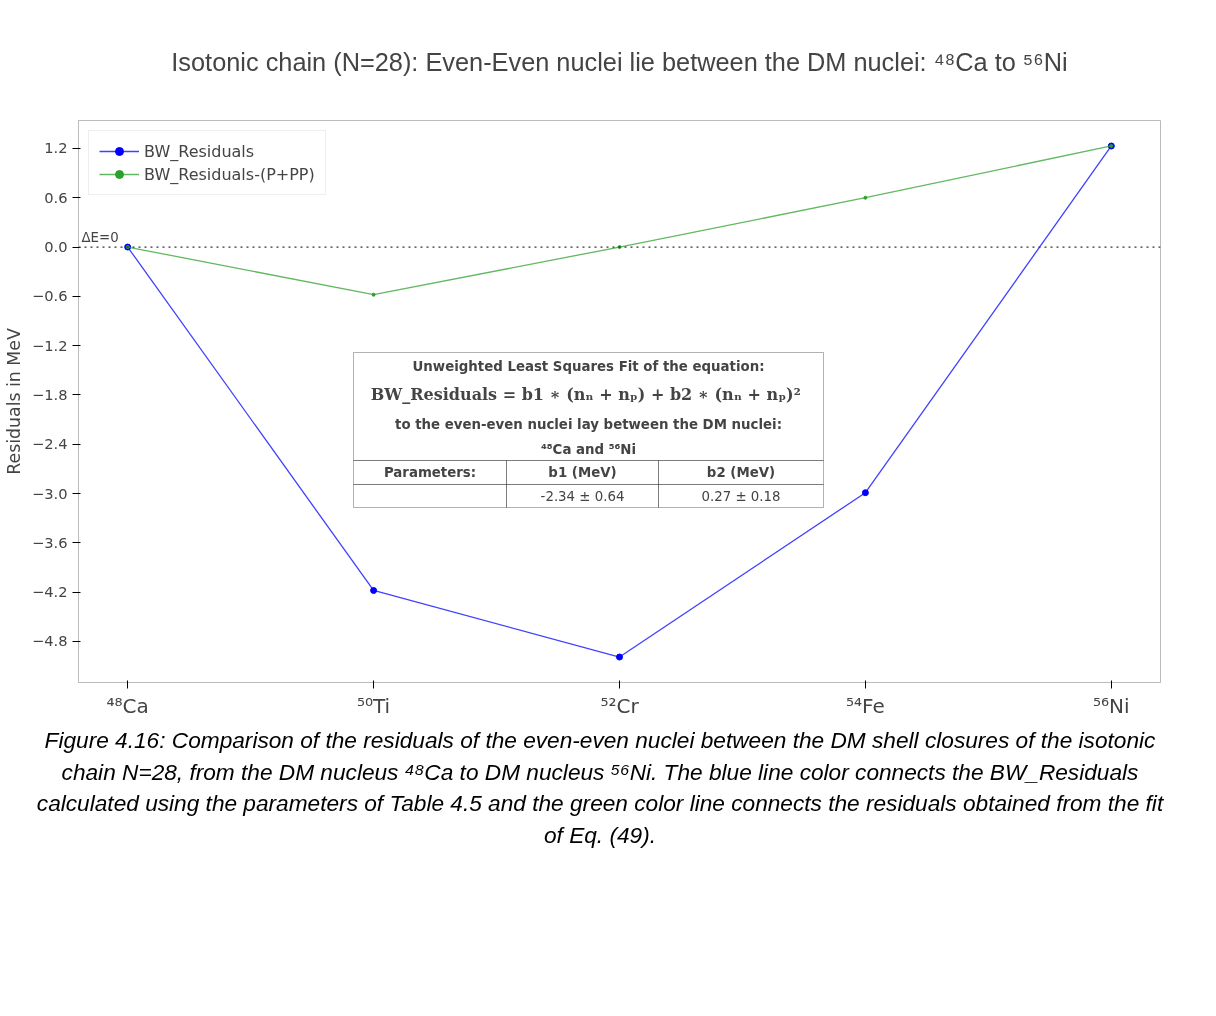 Image resolution: width=1216 pixels, height=1016 pixels. Describe the element at coordinates (229, 174) in the screenshot. I see `legend-label: BW_Residuals-(P+PP)` at that location.